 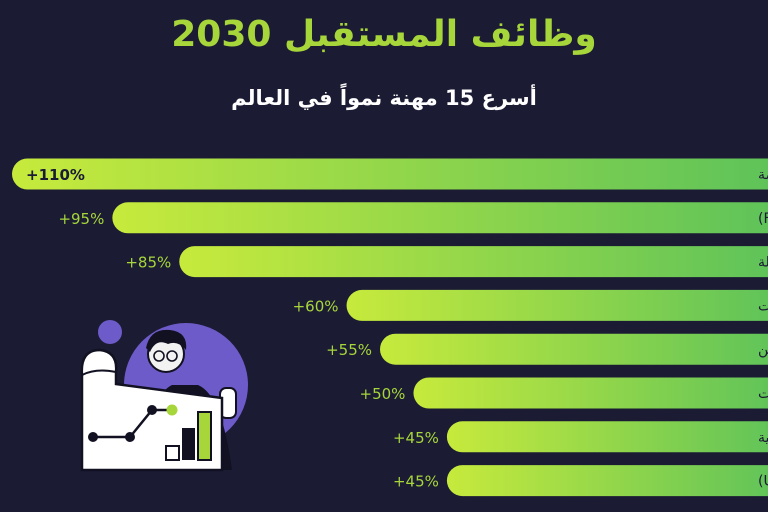 What do you see at coordinates (383, 394) in the screenshot?
I see `value-label-5: +50%` at bounding box center [383, 394].